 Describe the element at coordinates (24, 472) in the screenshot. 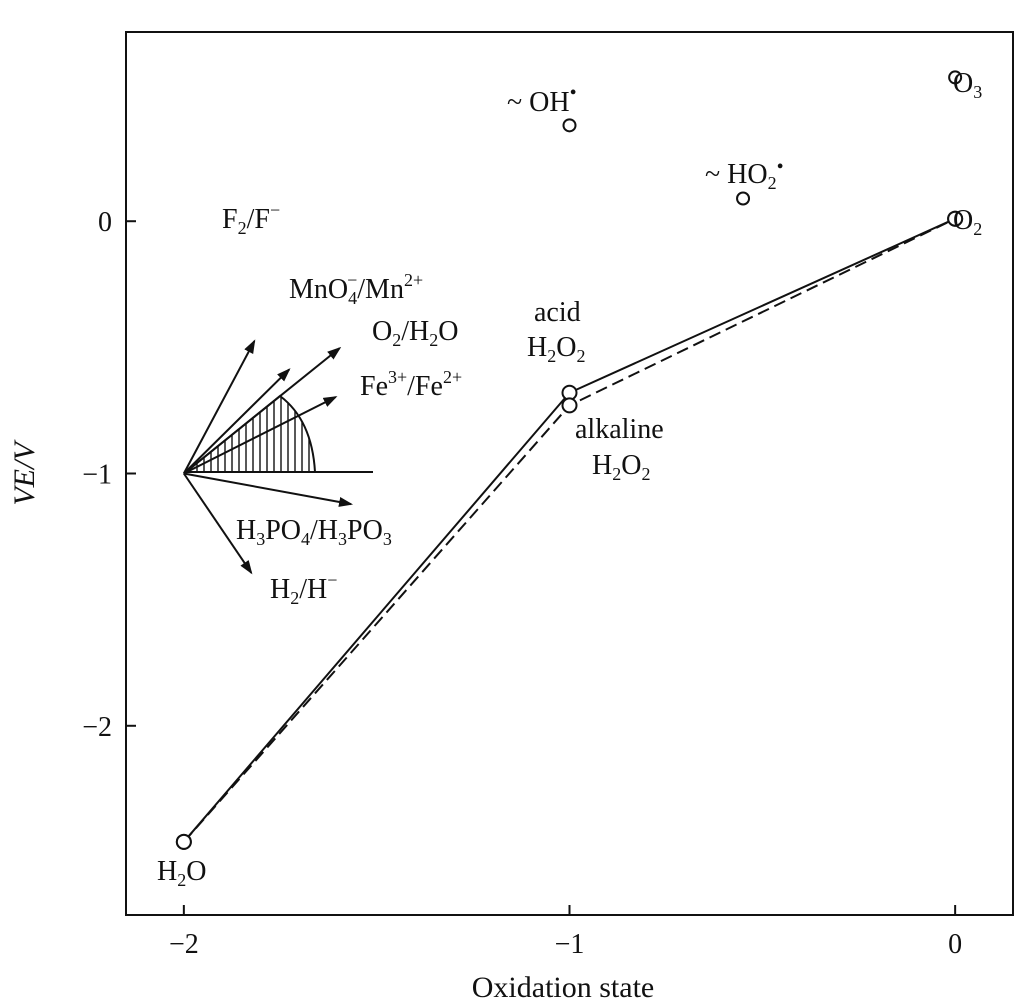

I see `y-axis-title: VE/V` at that location.